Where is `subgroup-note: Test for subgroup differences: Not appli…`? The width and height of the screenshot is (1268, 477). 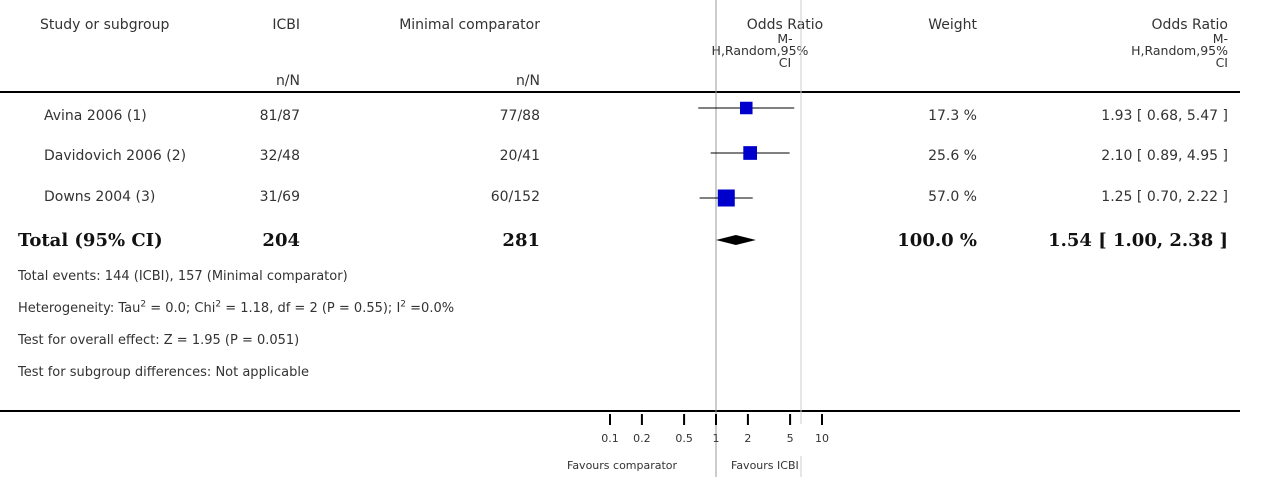
subgroup-note: Test for subgroup differences: Not appli… is located at coordinates (164, 372).